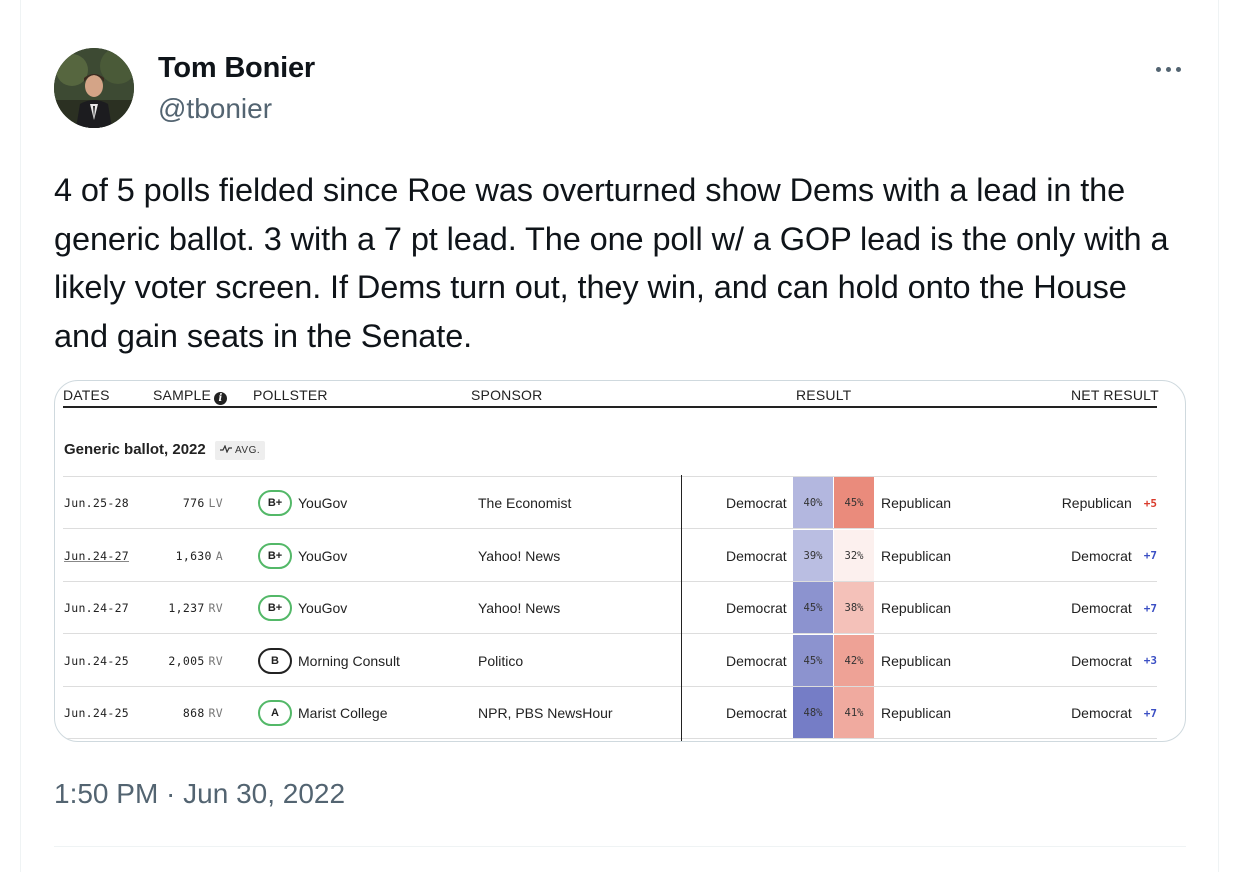 The width and height of the screenshot is (1240, 872). I want to click on header-dates: DATES, so click(86, 395).